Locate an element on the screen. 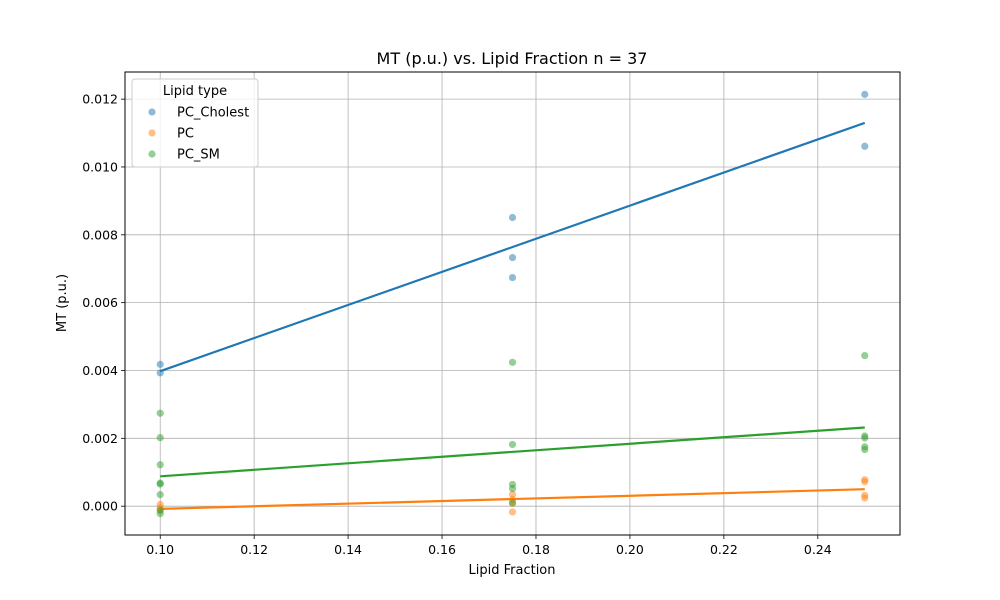  y-tick-label: 0.006 is located at coordinates (100, 302).